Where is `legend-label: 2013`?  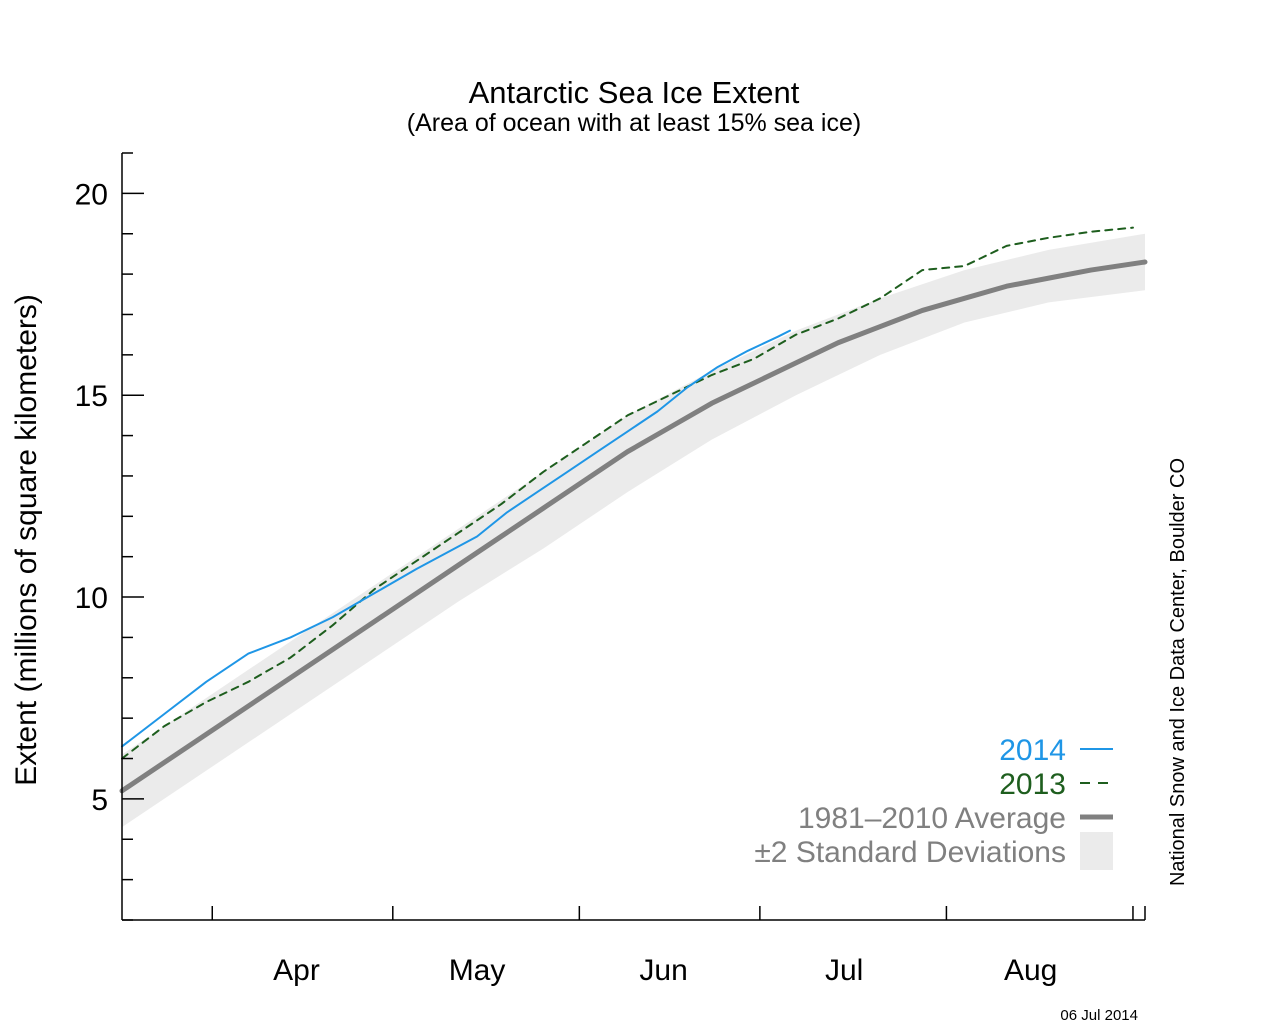
legend-label: 2013 is located at coordinates (1032, 784).